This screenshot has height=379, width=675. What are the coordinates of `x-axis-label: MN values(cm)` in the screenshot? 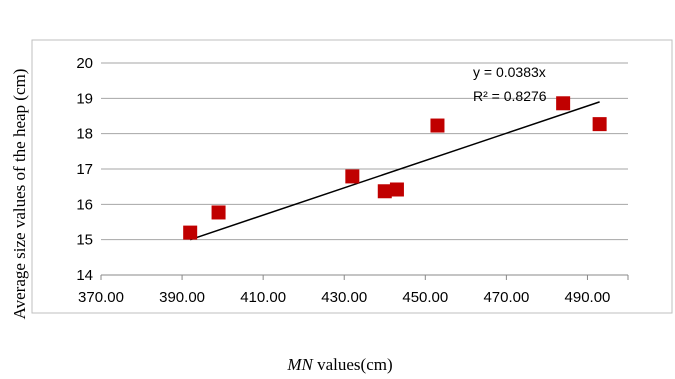 It's located at (339, 364).